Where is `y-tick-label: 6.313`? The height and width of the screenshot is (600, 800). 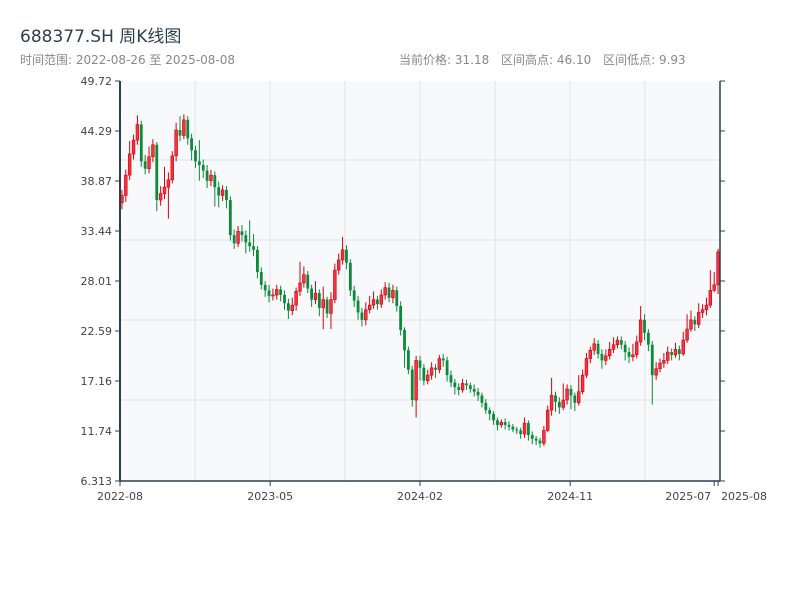
y-tick-label: 6.313 is located at coordinates (97, 481).